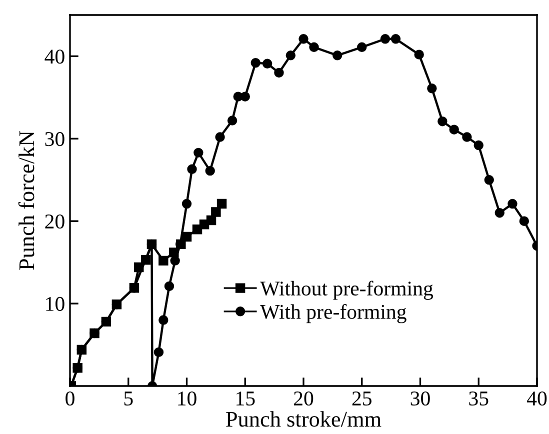 The height and width of the screenshot is (434, 549). What do you see at coordinates (420, 398) in the screenshot?
I see `x-tick-label: 30` at bounding box center [420, 398].